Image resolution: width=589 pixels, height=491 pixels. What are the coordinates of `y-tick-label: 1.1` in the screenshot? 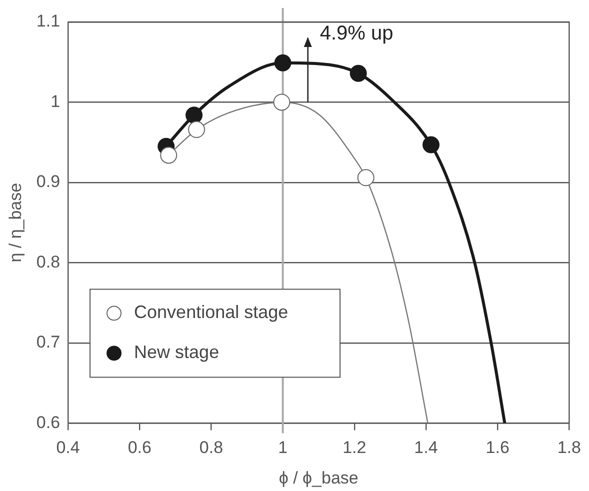 It's located at (48, 21).